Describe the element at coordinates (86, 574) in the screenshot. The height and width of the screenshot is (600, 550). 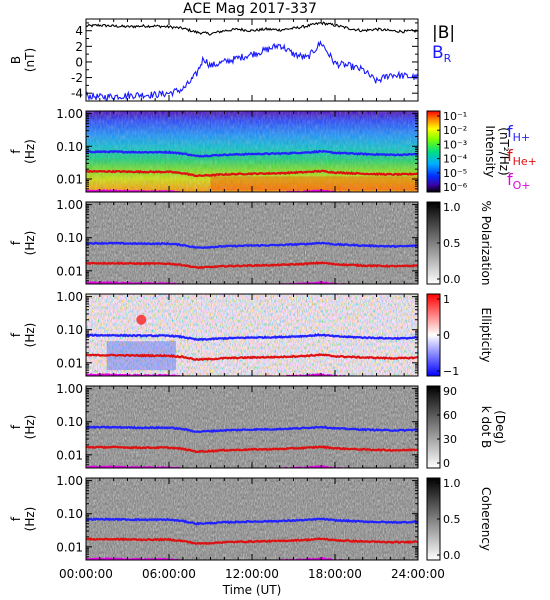
I see `x-tick-label: 00:00:00` at that location.